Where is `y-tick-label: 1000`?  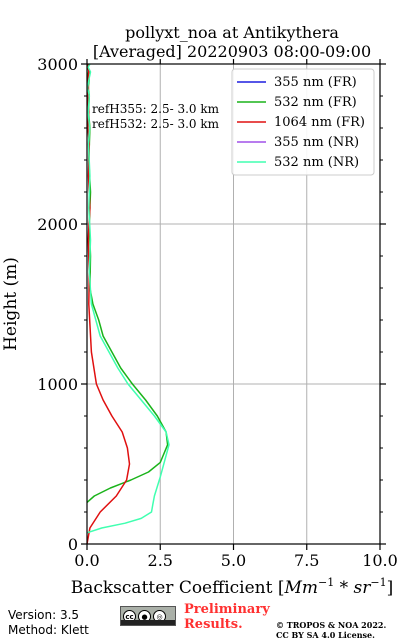 y-tick-label: 1000 is located at coordinates (57, 384).